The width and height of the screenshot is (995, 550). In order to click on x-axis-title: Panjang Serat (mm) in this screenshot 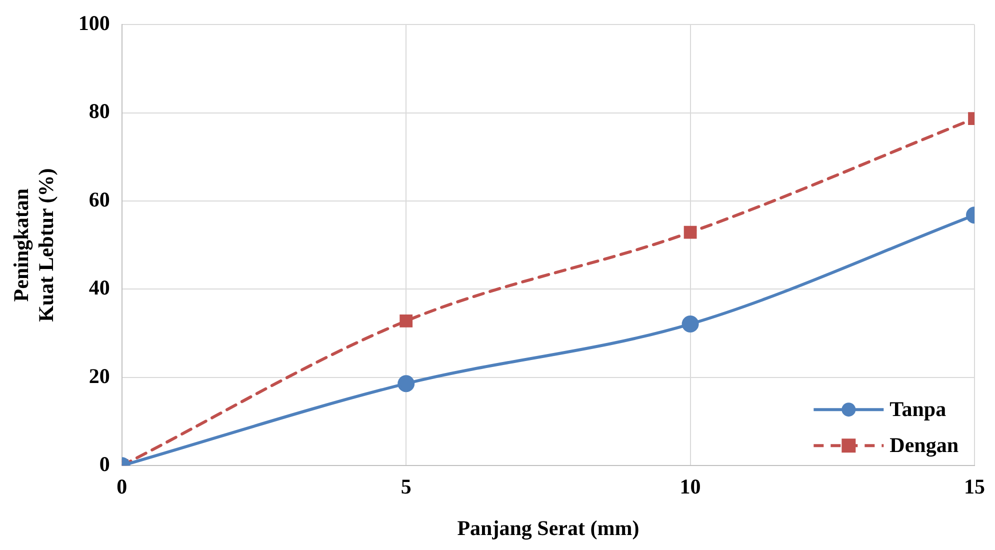, I will do `click(548, 528)`.